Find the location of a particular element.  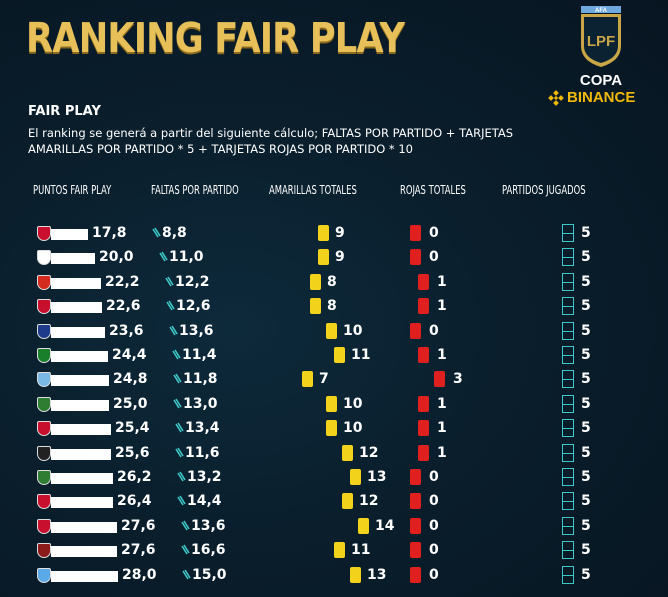

afa-label: AFA is located at coordinates (601, 11).